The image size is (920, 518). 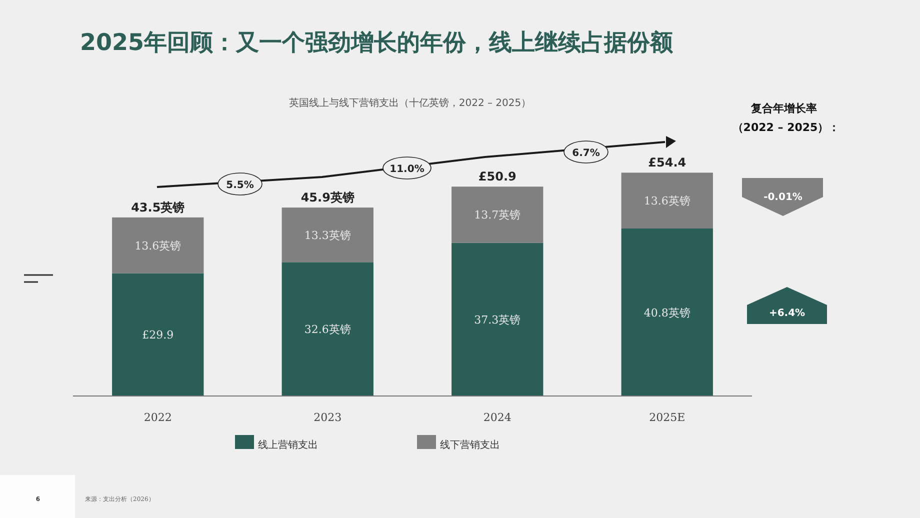 I want to click on chart-subtitle: 英国线上与线下营销支出（十亿英镑，2022 – 2025）, so click(x=410, y=103).